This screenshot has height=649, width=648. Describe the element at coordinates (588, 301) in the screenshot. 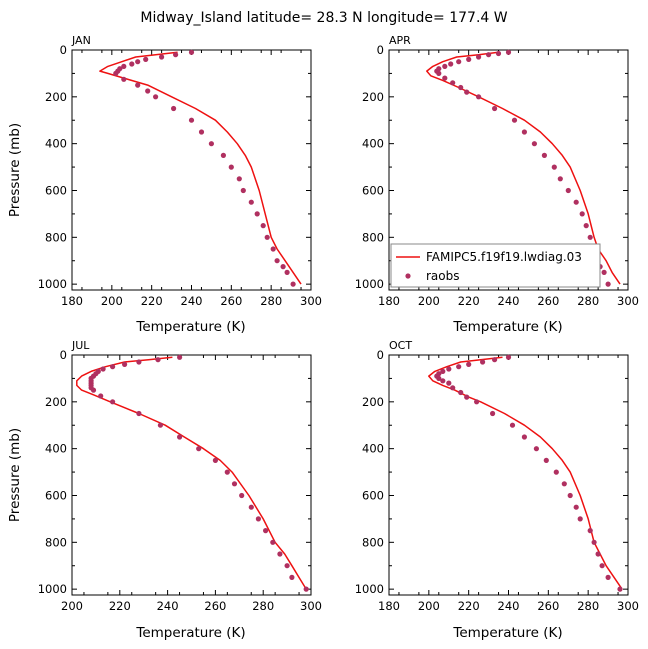

I see `x-tick-label: 280` at that location.